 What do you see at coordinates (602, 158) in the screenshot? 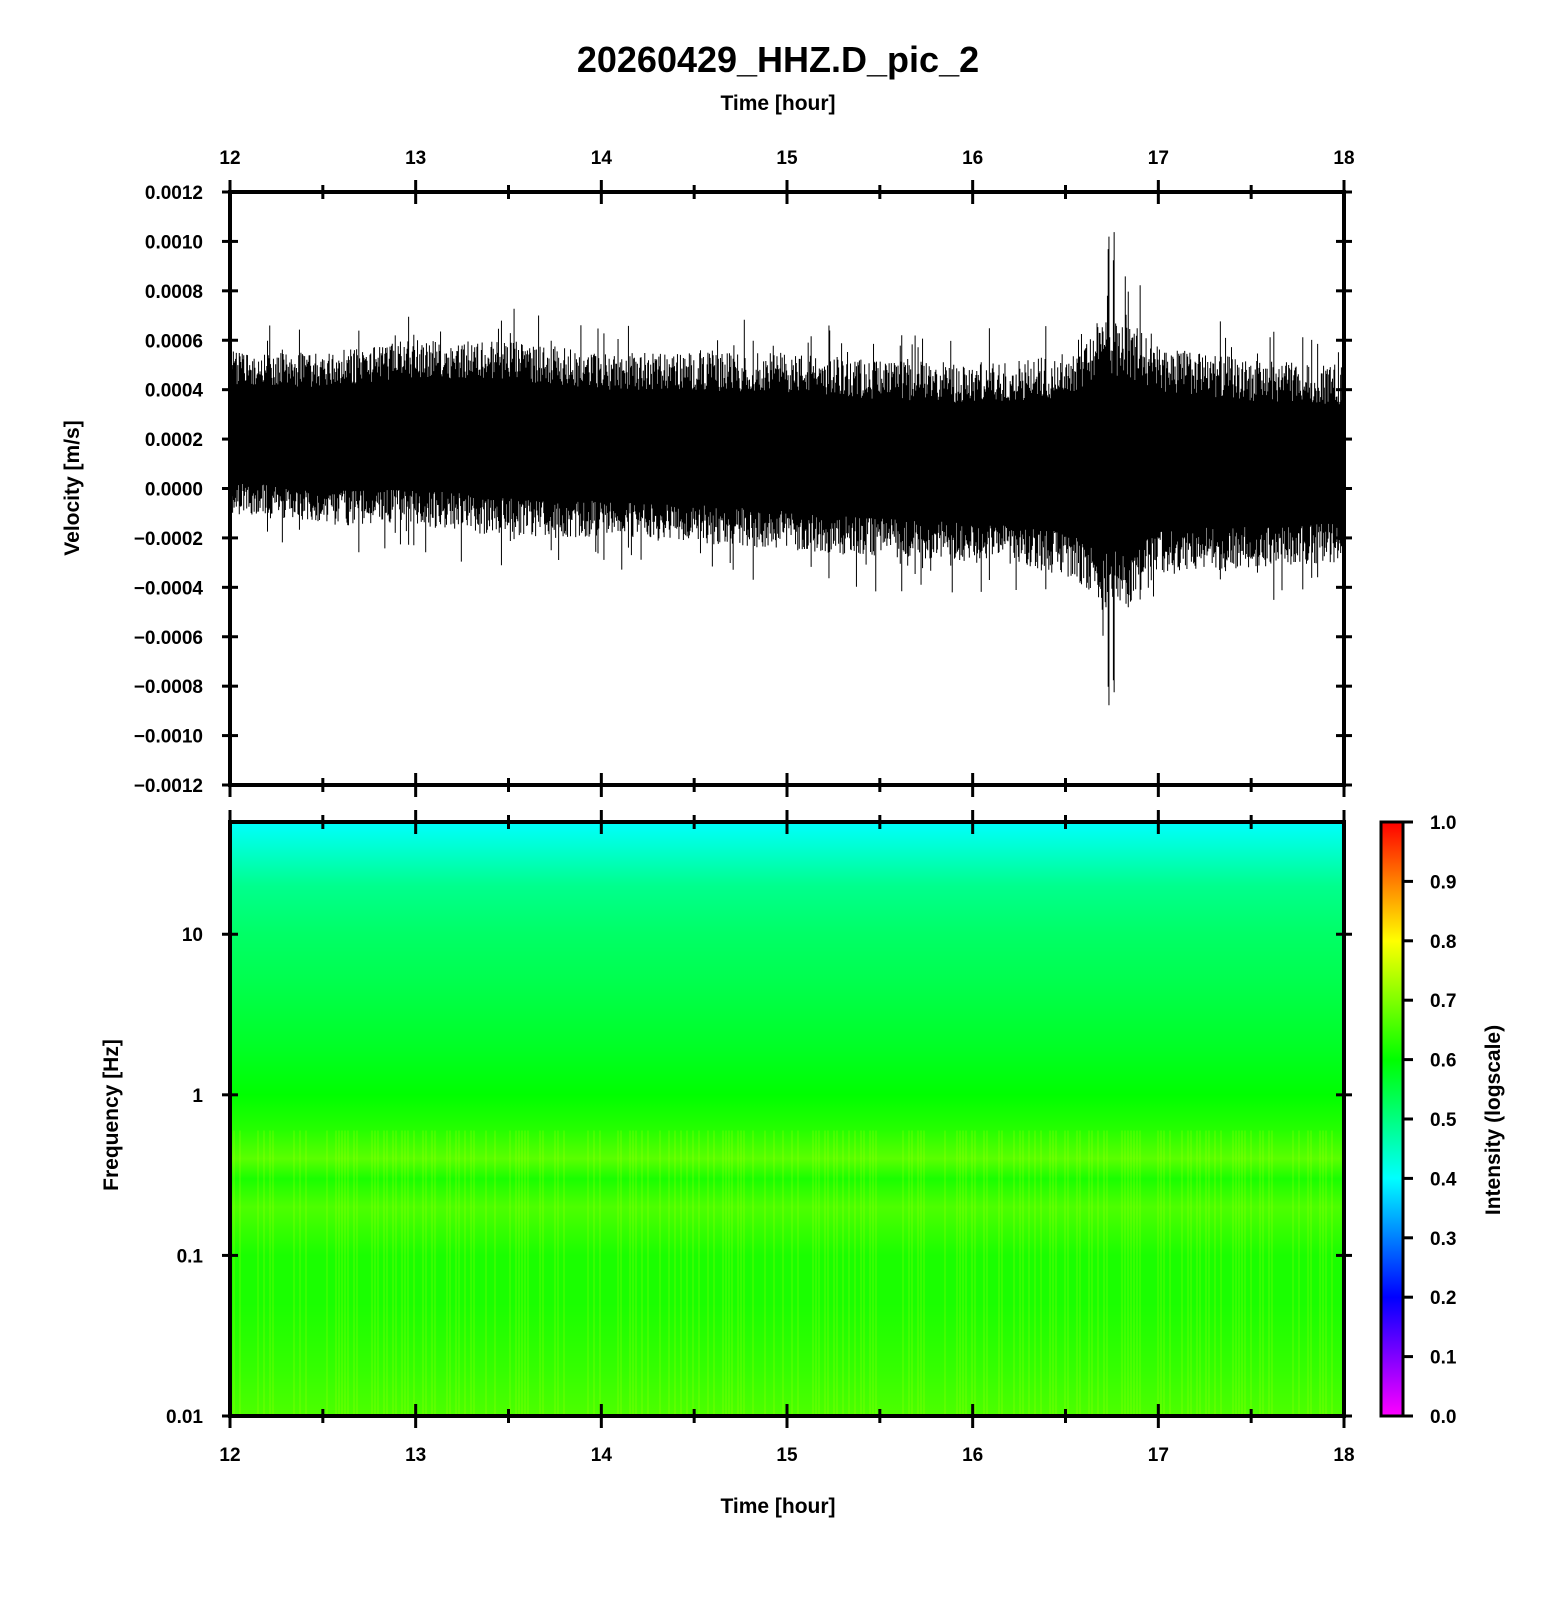
I see `waveform-x-tick-label: 14` at bounding box center [602, 158].